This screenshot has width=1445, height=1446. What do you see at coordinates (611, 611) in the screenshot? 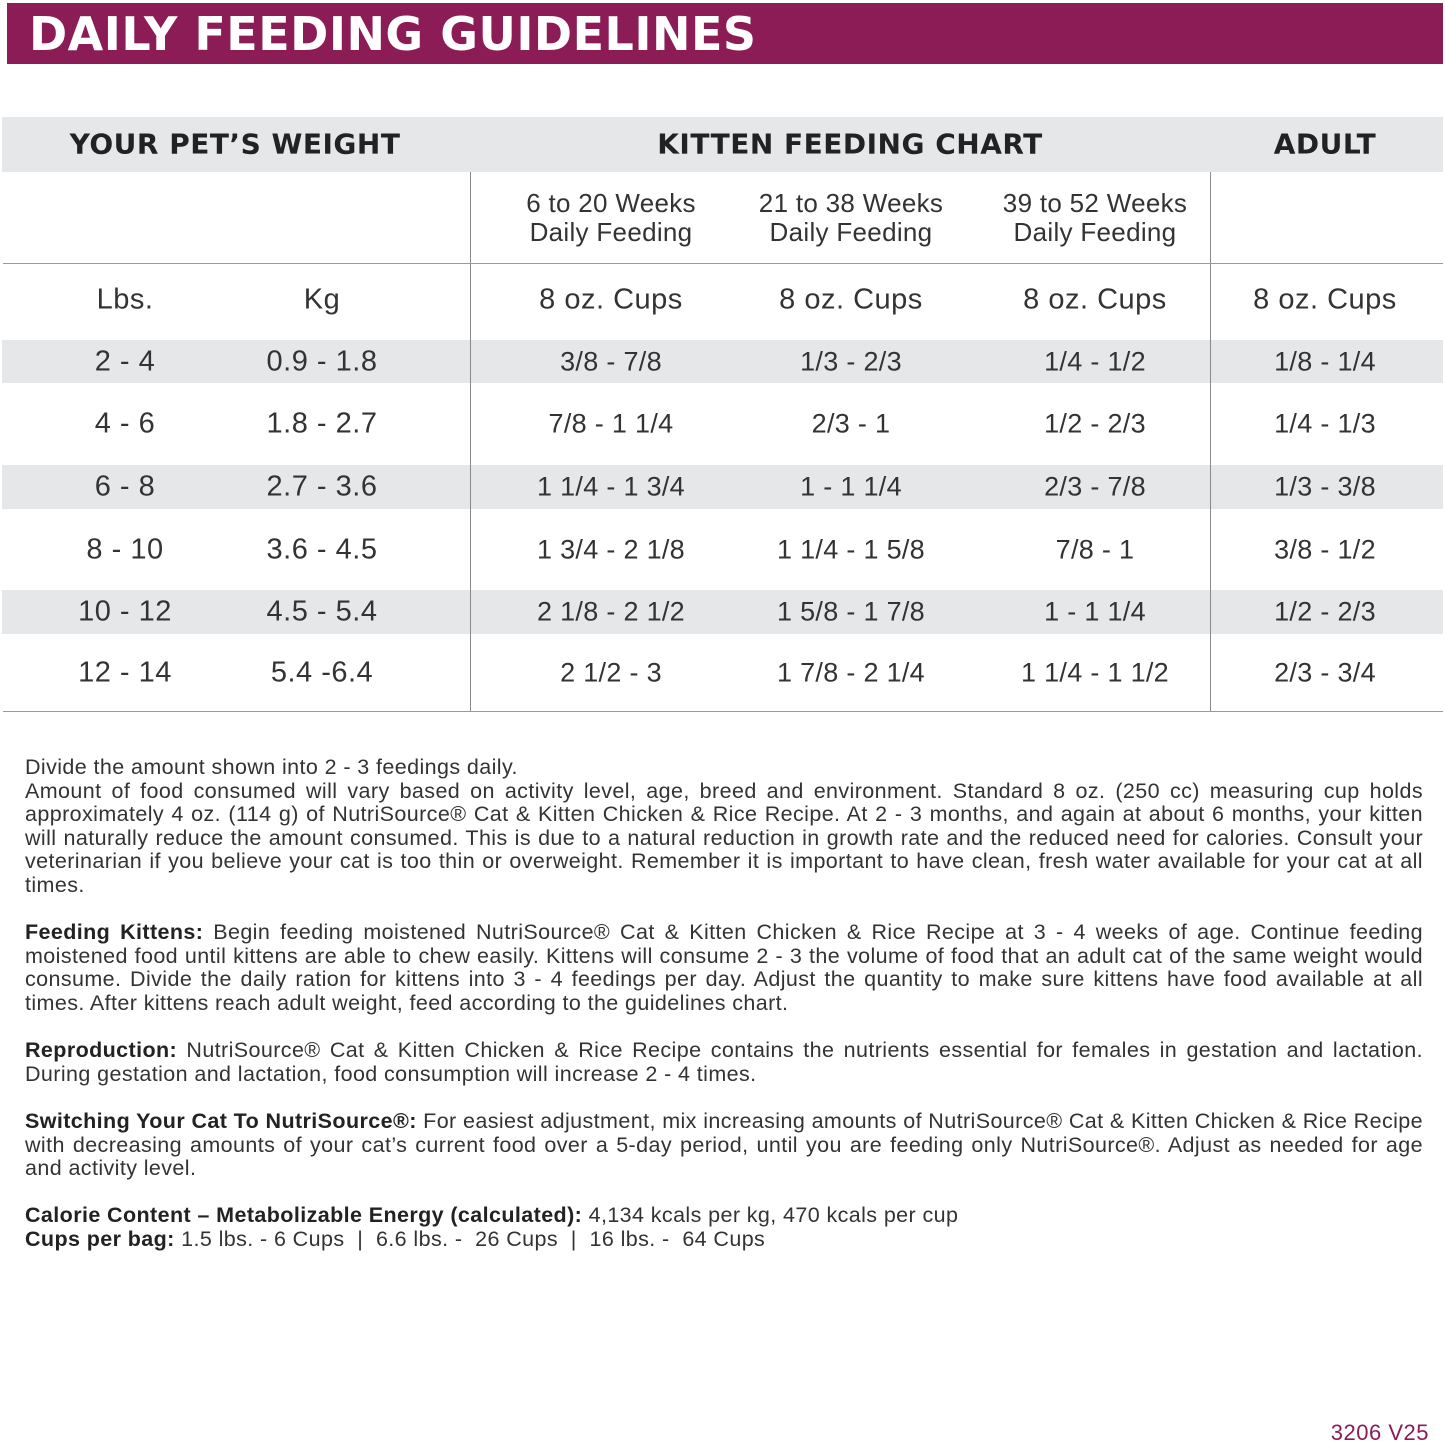
I see `table-cell-w6-20: 2 1/8 - 2 1/2` at bounding box center [611, 611].